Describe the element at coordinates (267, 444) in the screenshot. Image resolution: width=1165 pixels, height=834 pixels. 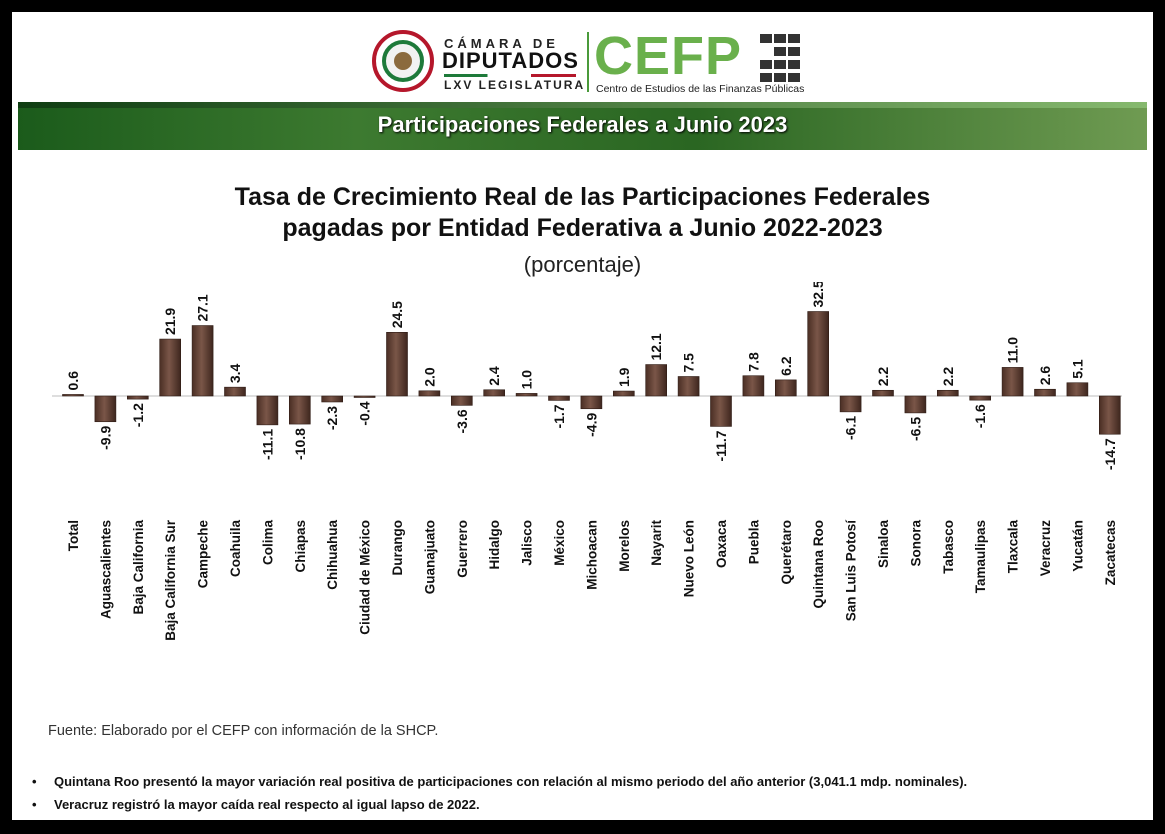
I see `data-label: -11.1` at that location.